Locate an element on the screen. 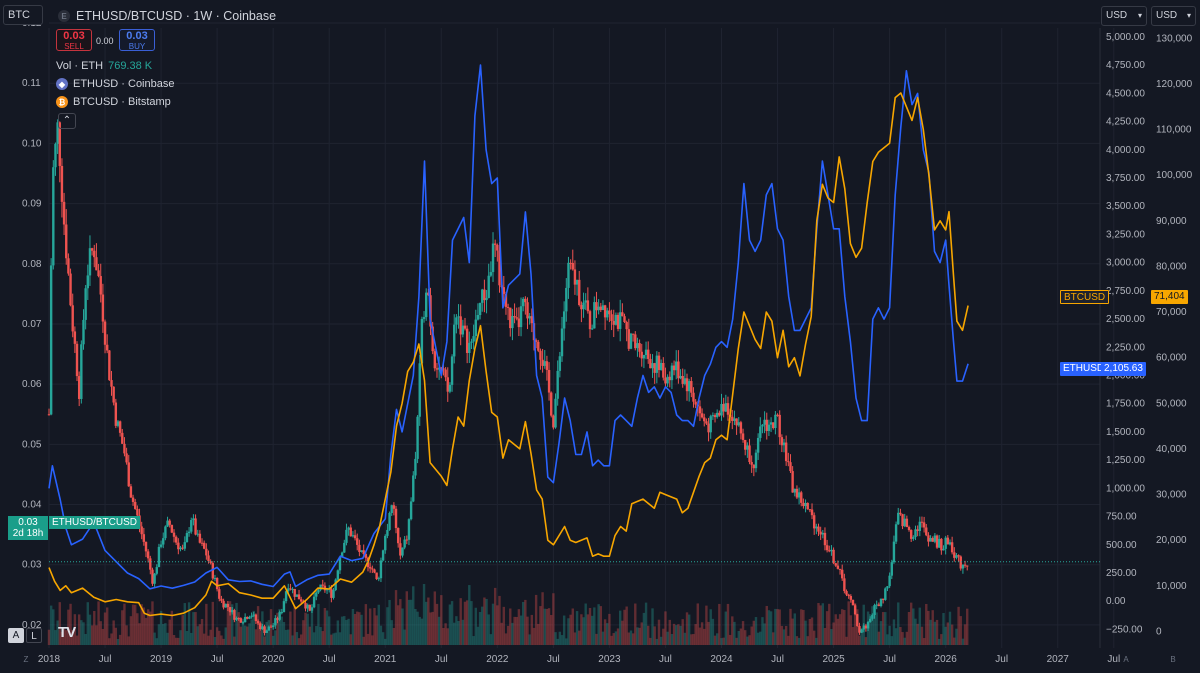 The height and width of the screenshot is (673, 1200). tradingview-logo: TV is located at coordinates (67, 632).